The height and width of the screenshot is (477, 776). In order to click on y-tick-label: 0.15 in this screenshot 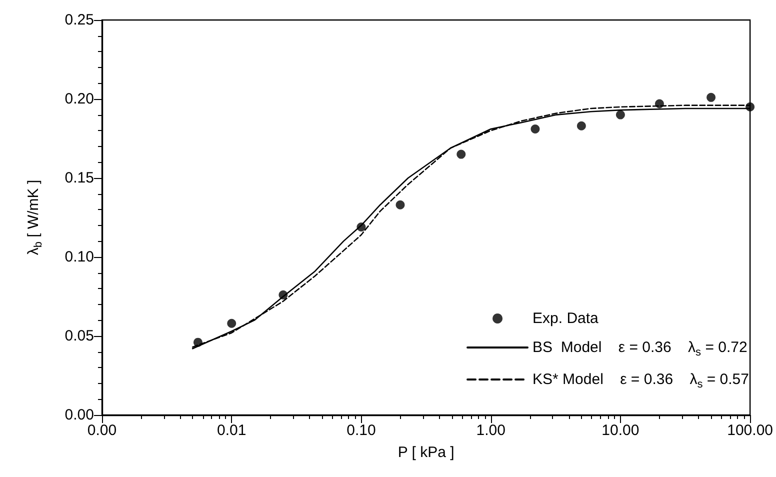, I will do `click(79, 178)`.